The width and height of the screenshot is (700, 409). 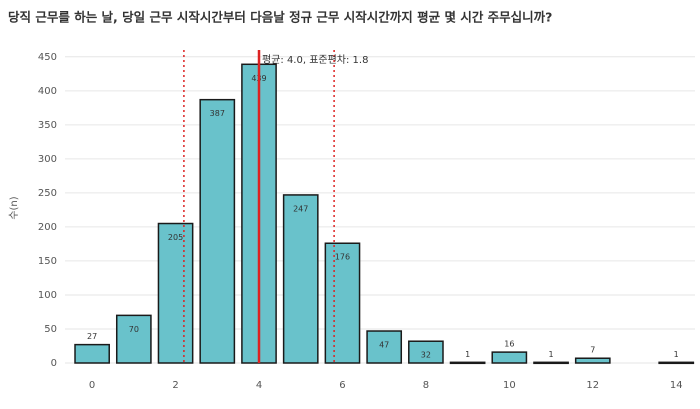 What do you see at coordinates (592, 350) in the screenshot?
I see `data-label: 7` at bounding box center [592, 350].